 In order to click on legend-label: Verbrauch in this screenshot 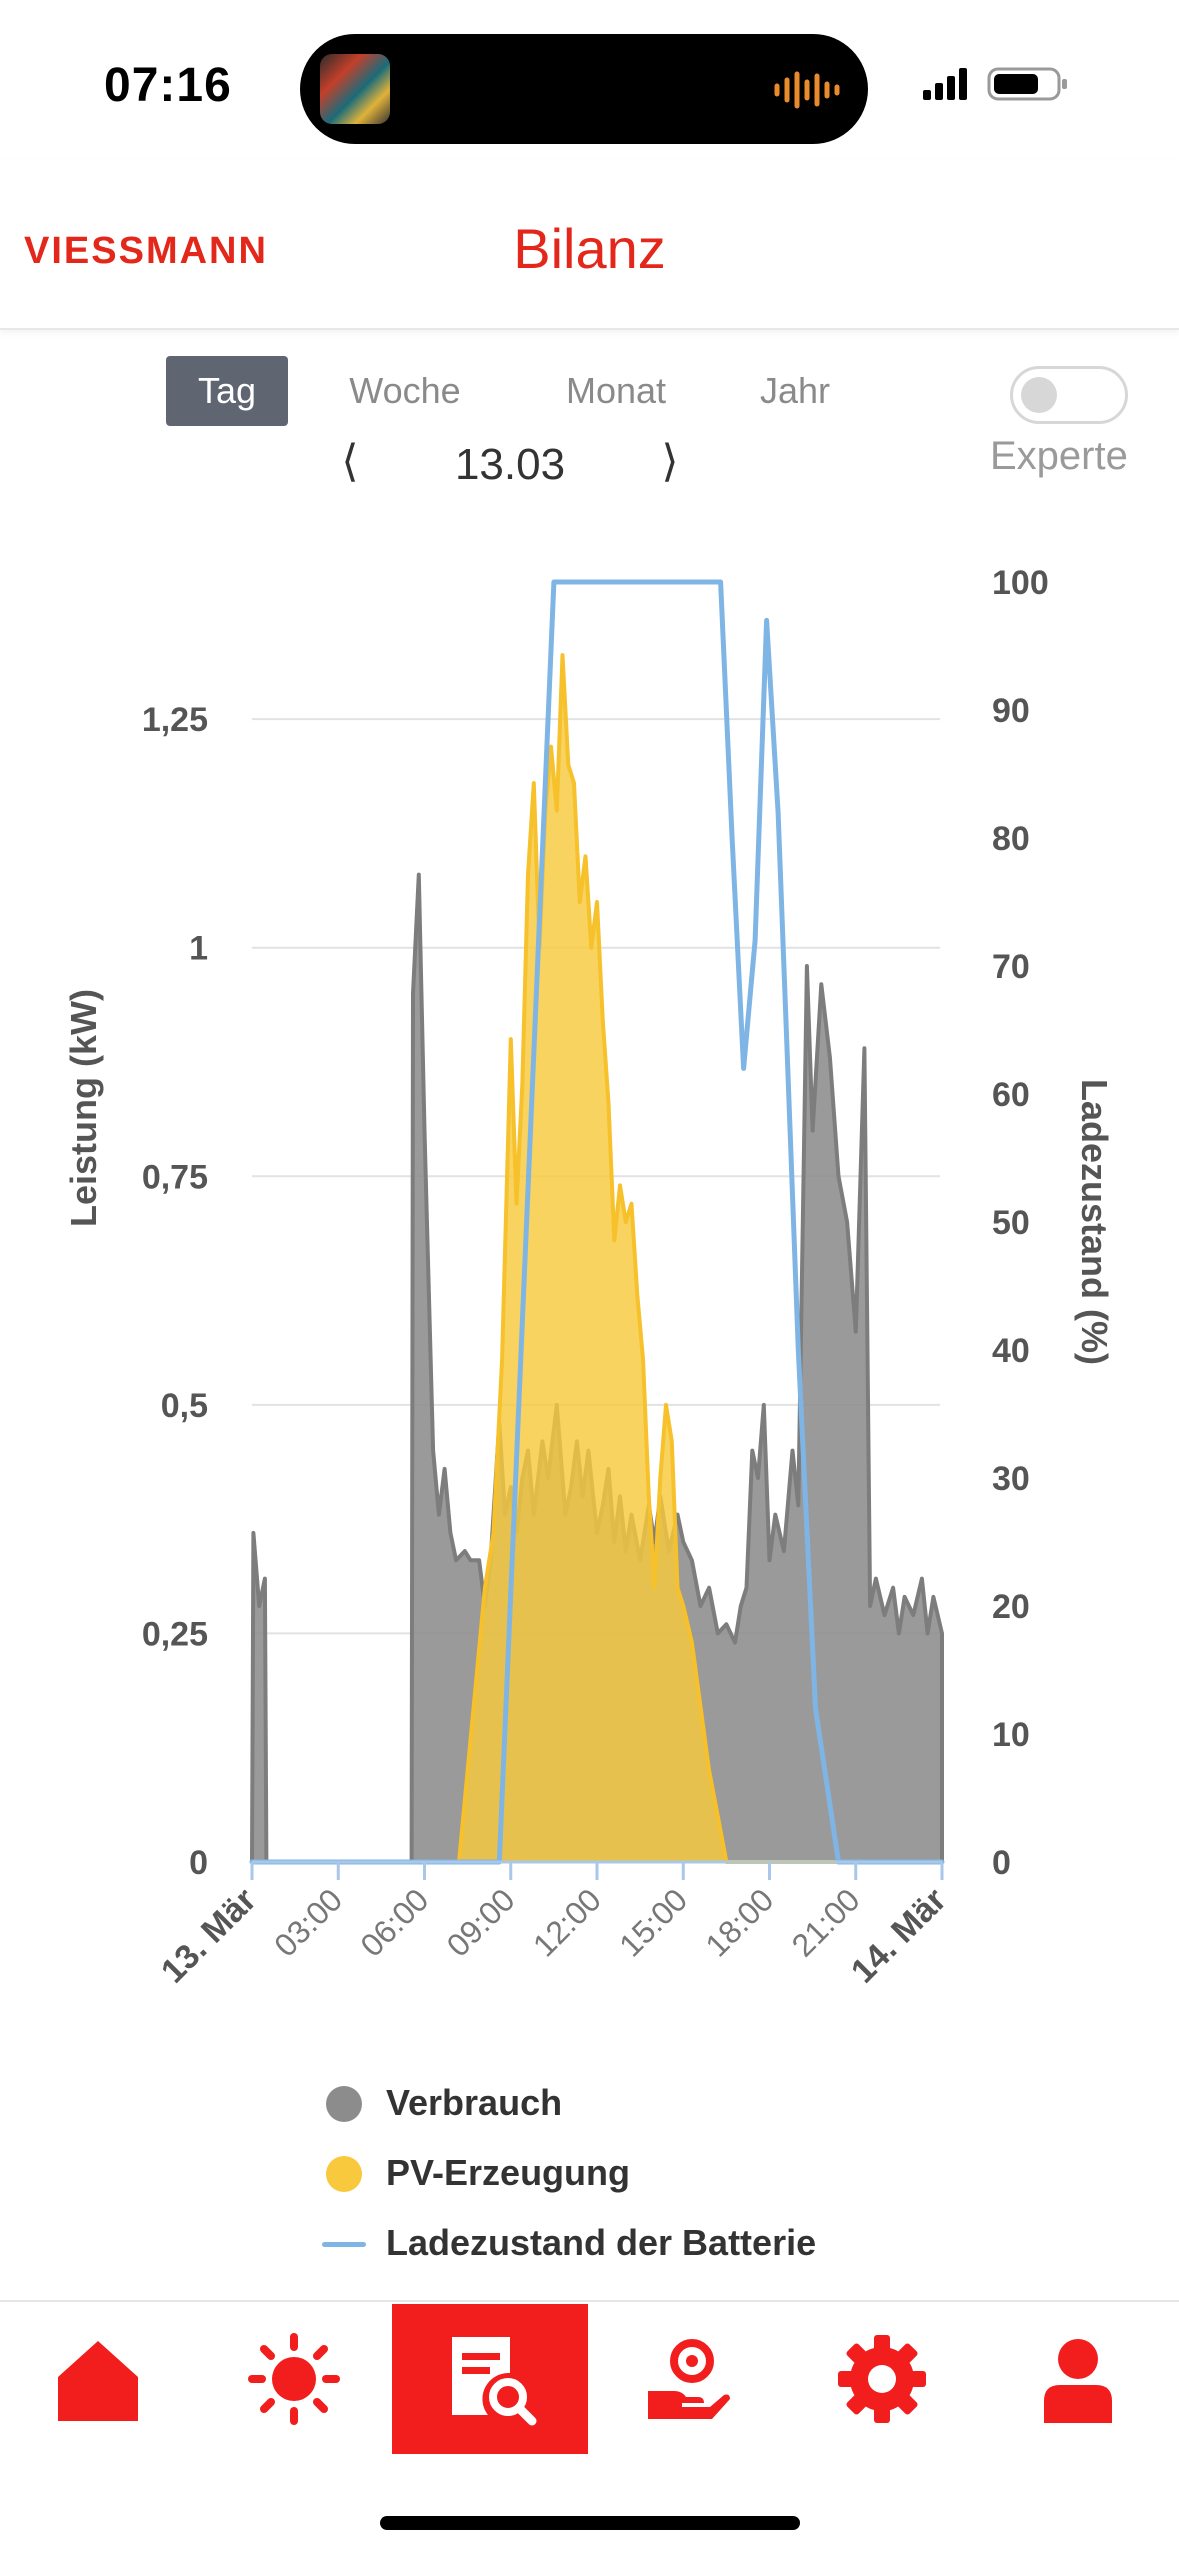, I will do `click(474, 2102)`.